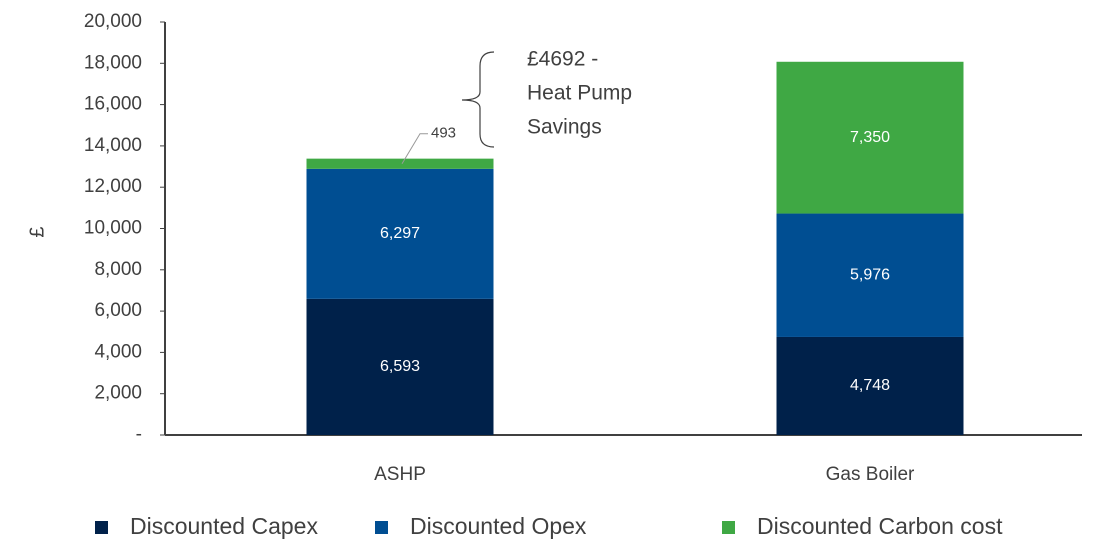 This screenshot has height=545, width=1097. I want to click on y-tick-label: 12,000, so click(113, 186).